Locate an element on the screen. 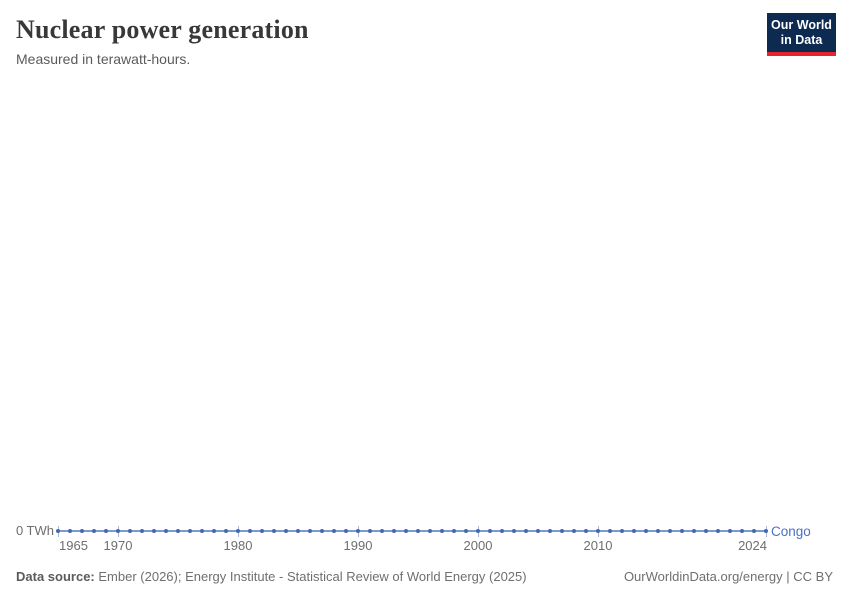  x-axis-tick-label: 1965 is located at coordinates (73, 545).